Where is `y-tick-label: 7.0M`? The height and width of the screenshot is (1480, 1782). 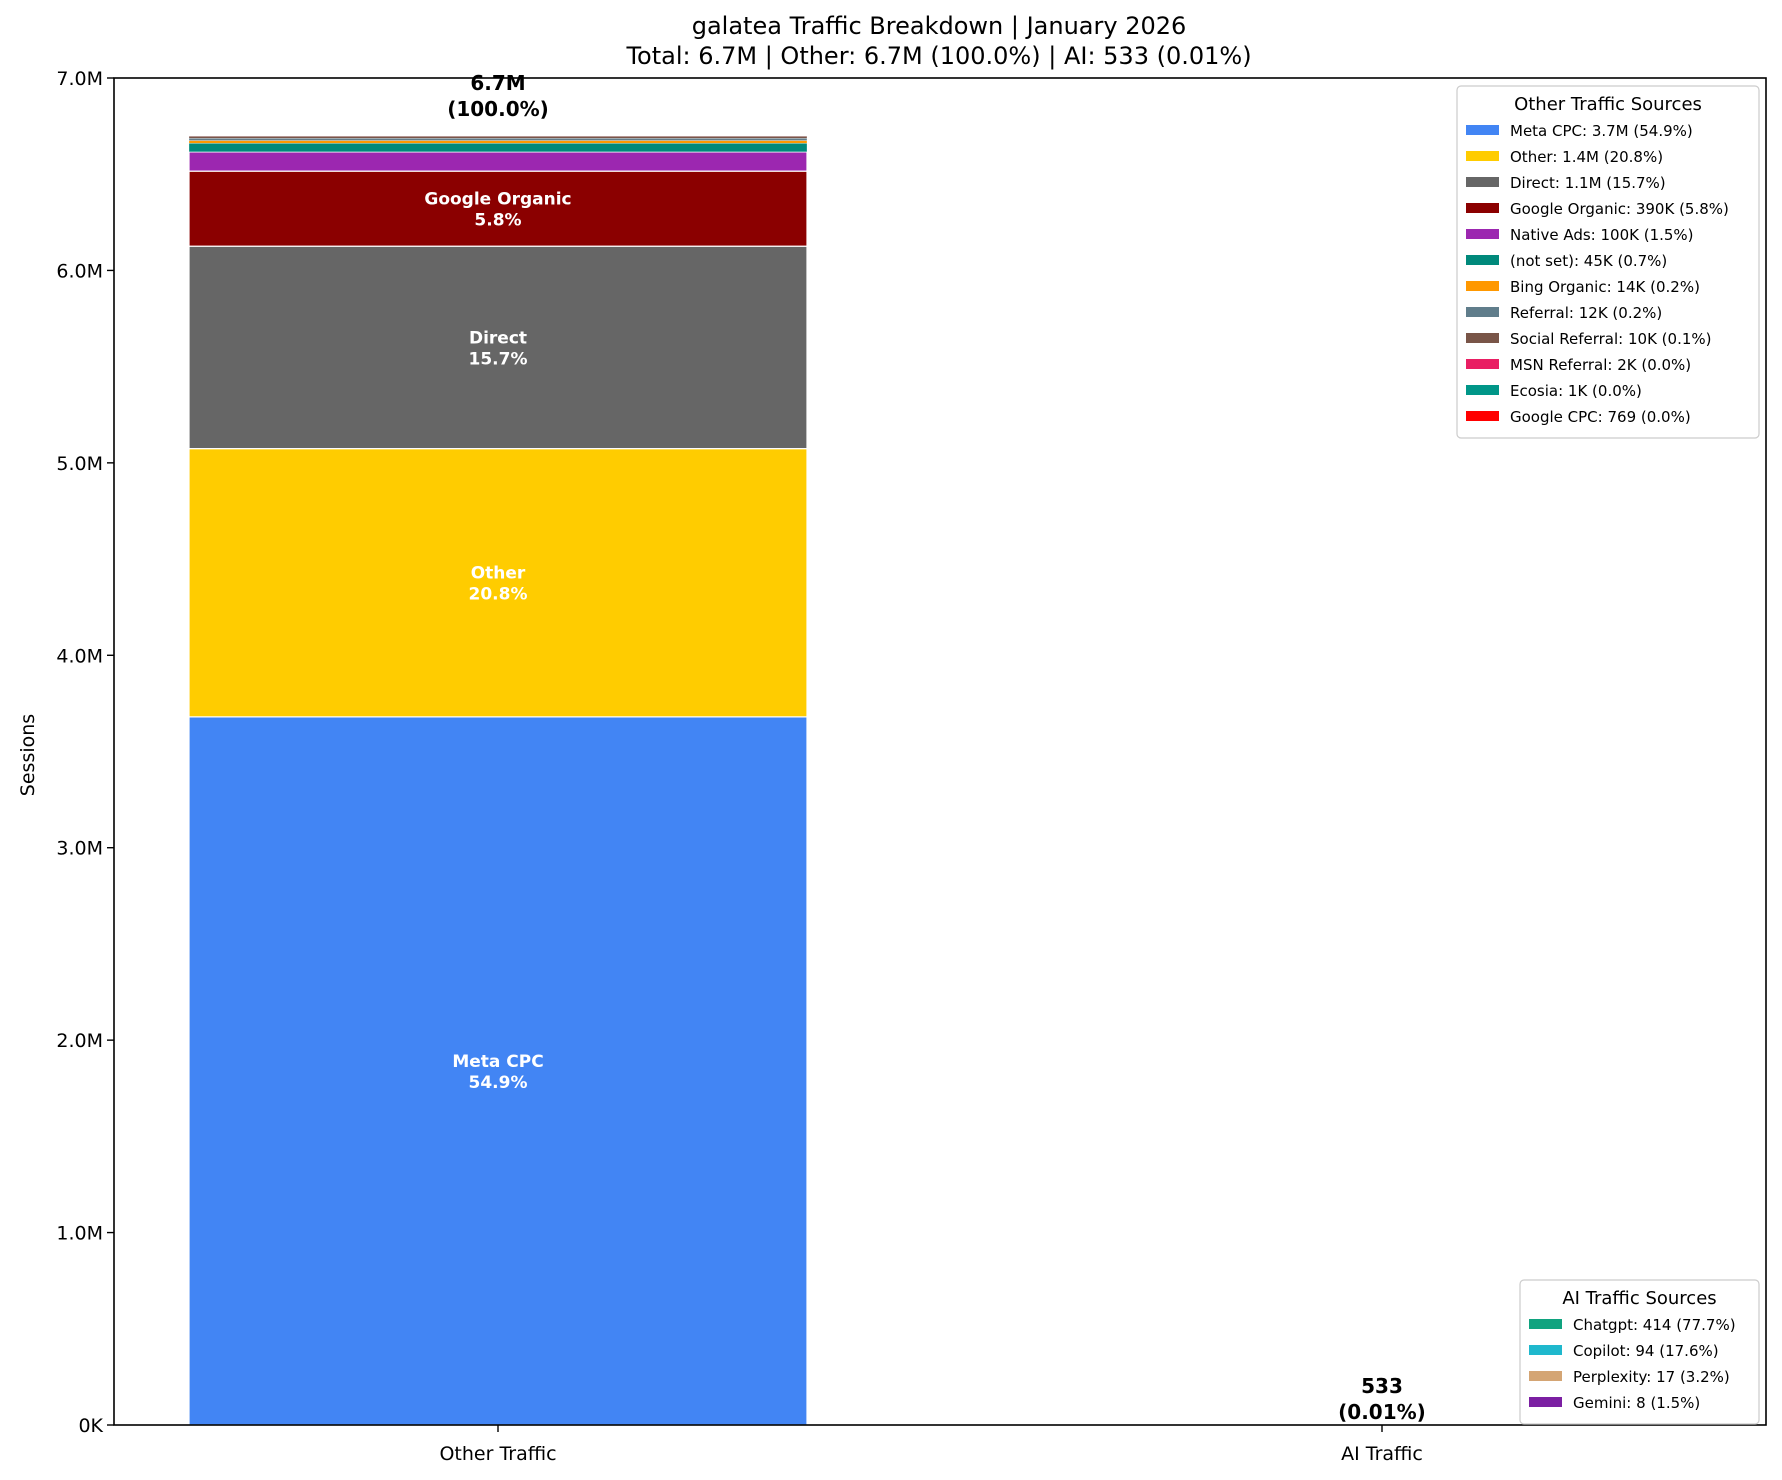
y-tick-label: 7.0M is located at coordinates (79, 79).